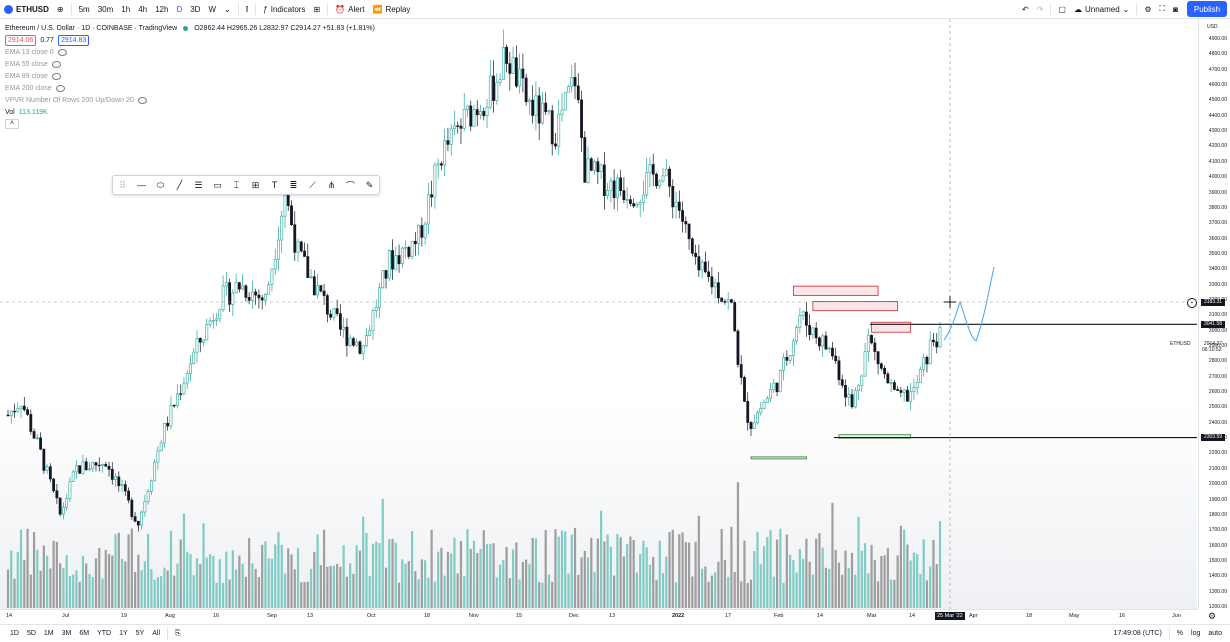 This screenshot has height=642, width=1230. What do you see at coordinates (84, 9) in the screenshot?
I see `interval-5m: 5m` at bounding box center [84, 9].